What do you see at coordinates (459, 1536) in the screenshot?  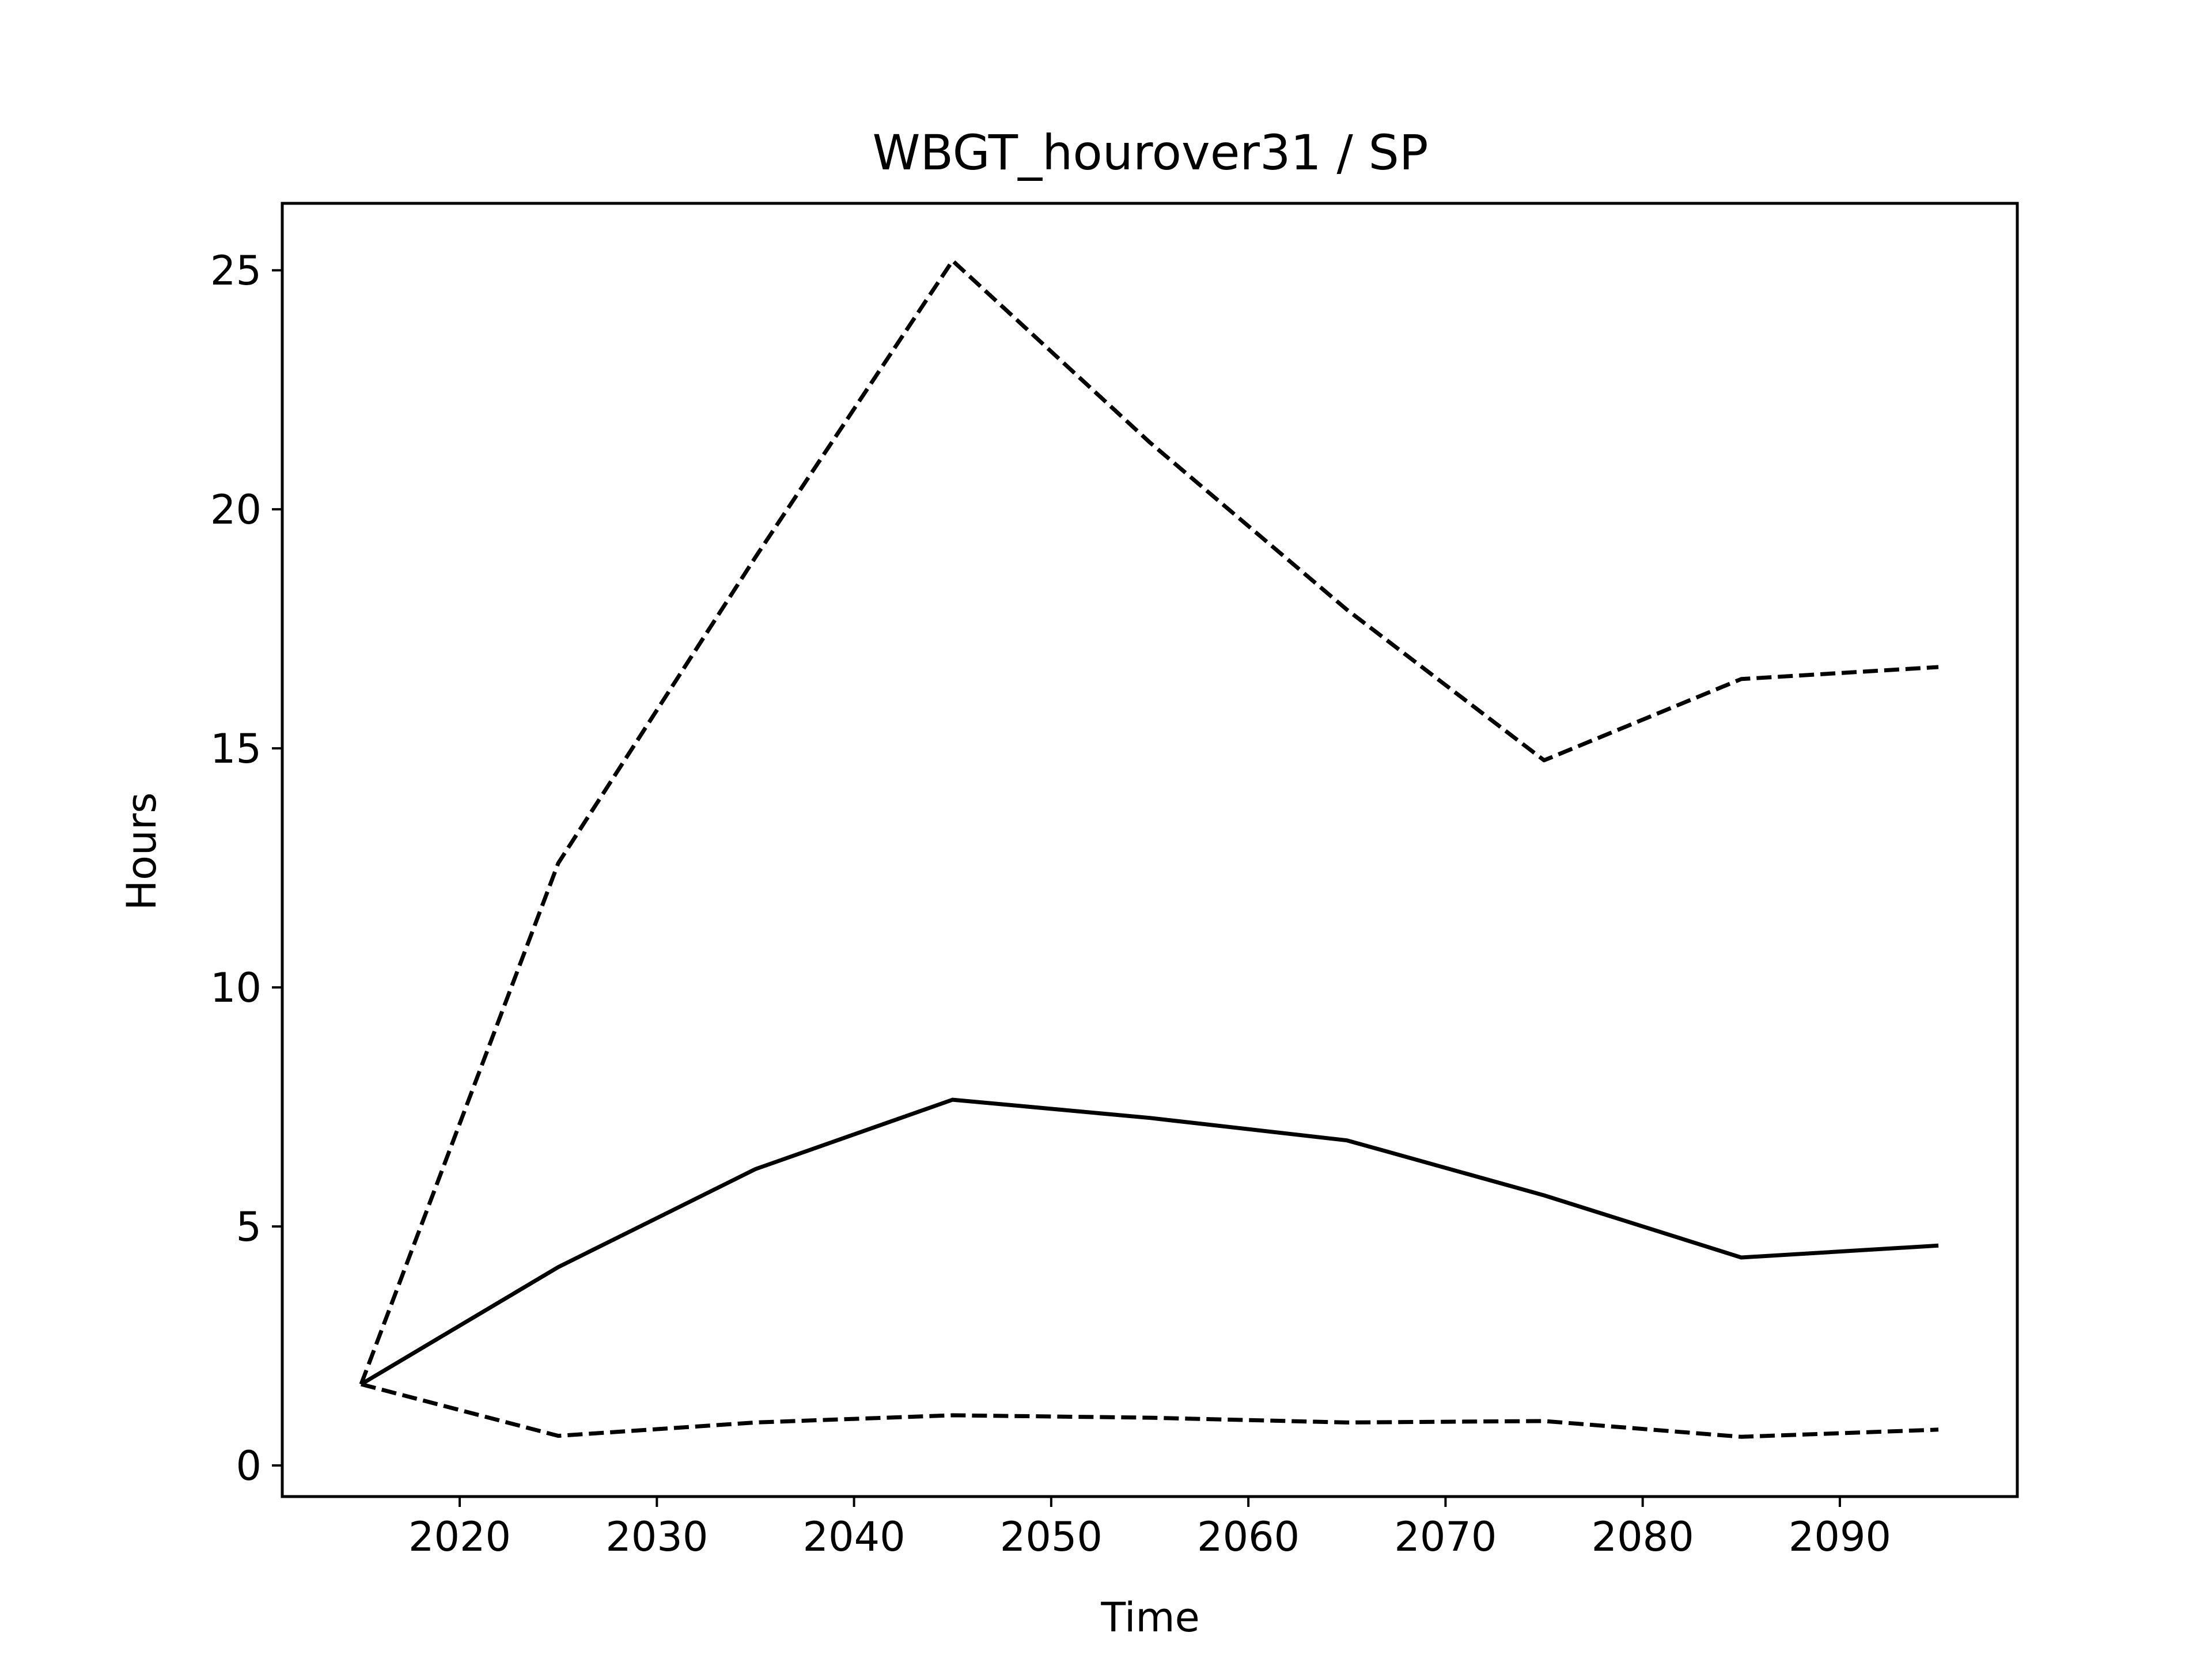 I see `x-tick-label: 2020` at bounding box center [459, 1536].